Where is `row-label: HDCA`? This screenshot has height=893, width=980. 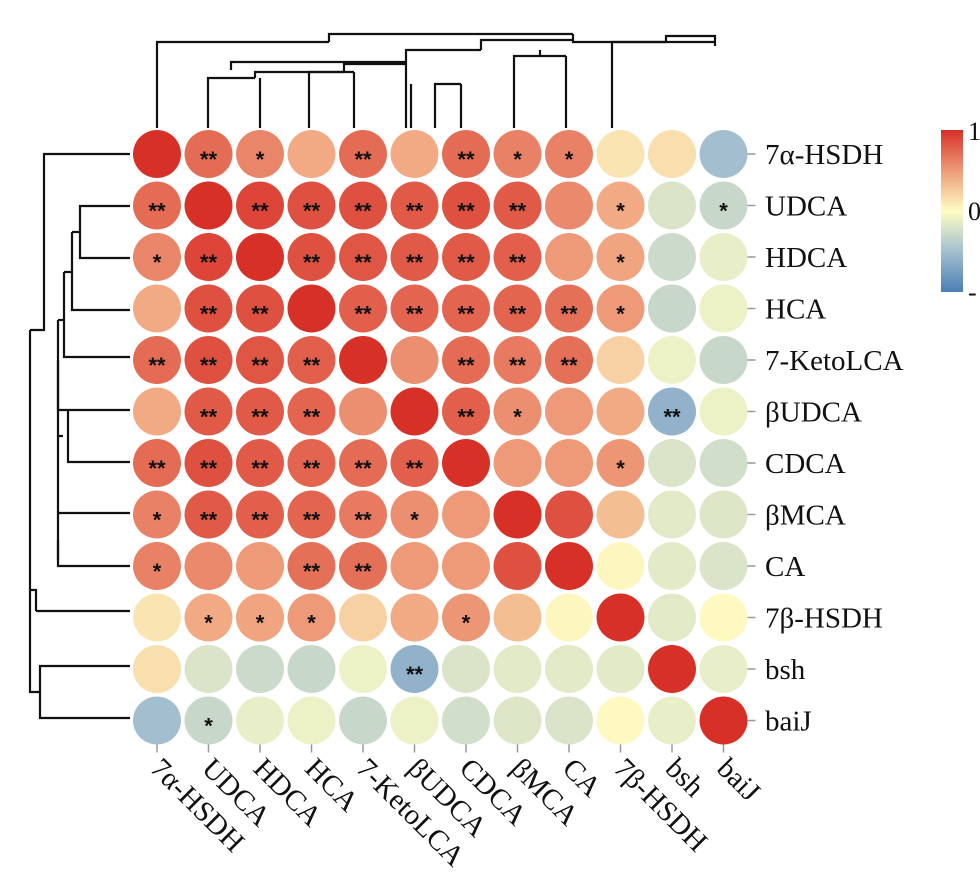 row-label: HDCA is located at coordinates (806, 258).